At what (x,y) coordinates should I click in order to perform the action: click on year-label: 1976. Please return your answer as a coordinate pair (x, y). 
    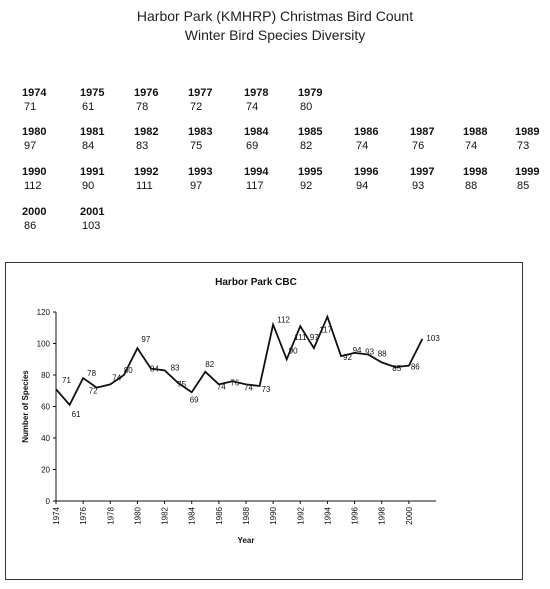
    Looking at the image, I should click on (146, 93).